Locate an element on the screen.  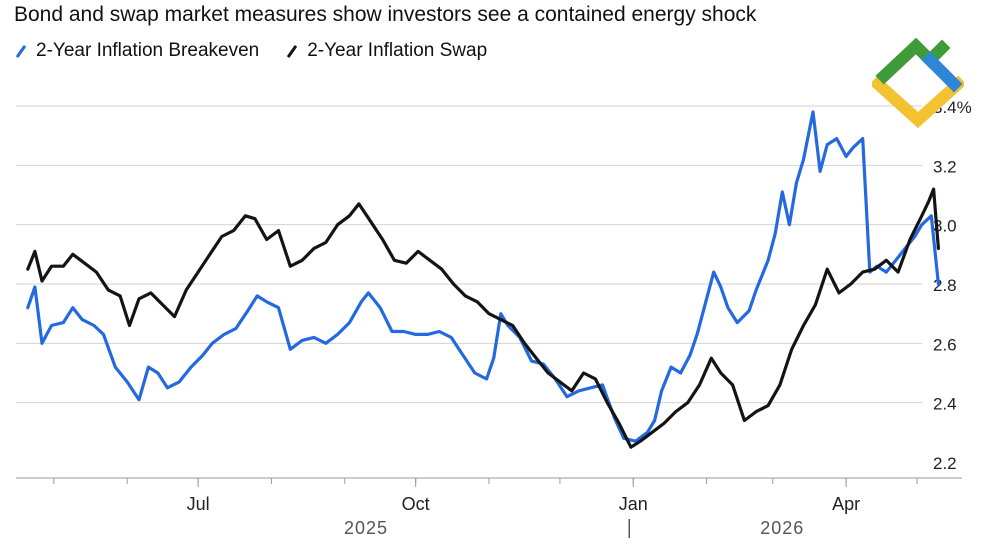
y-tick-label: 2.2 is located at coordinates (945, 463).